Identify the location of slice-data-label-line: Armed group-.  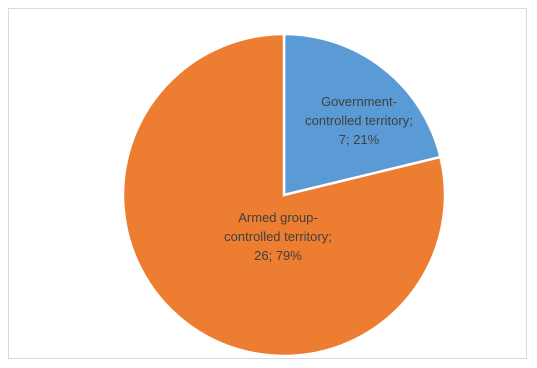
(277, 217).